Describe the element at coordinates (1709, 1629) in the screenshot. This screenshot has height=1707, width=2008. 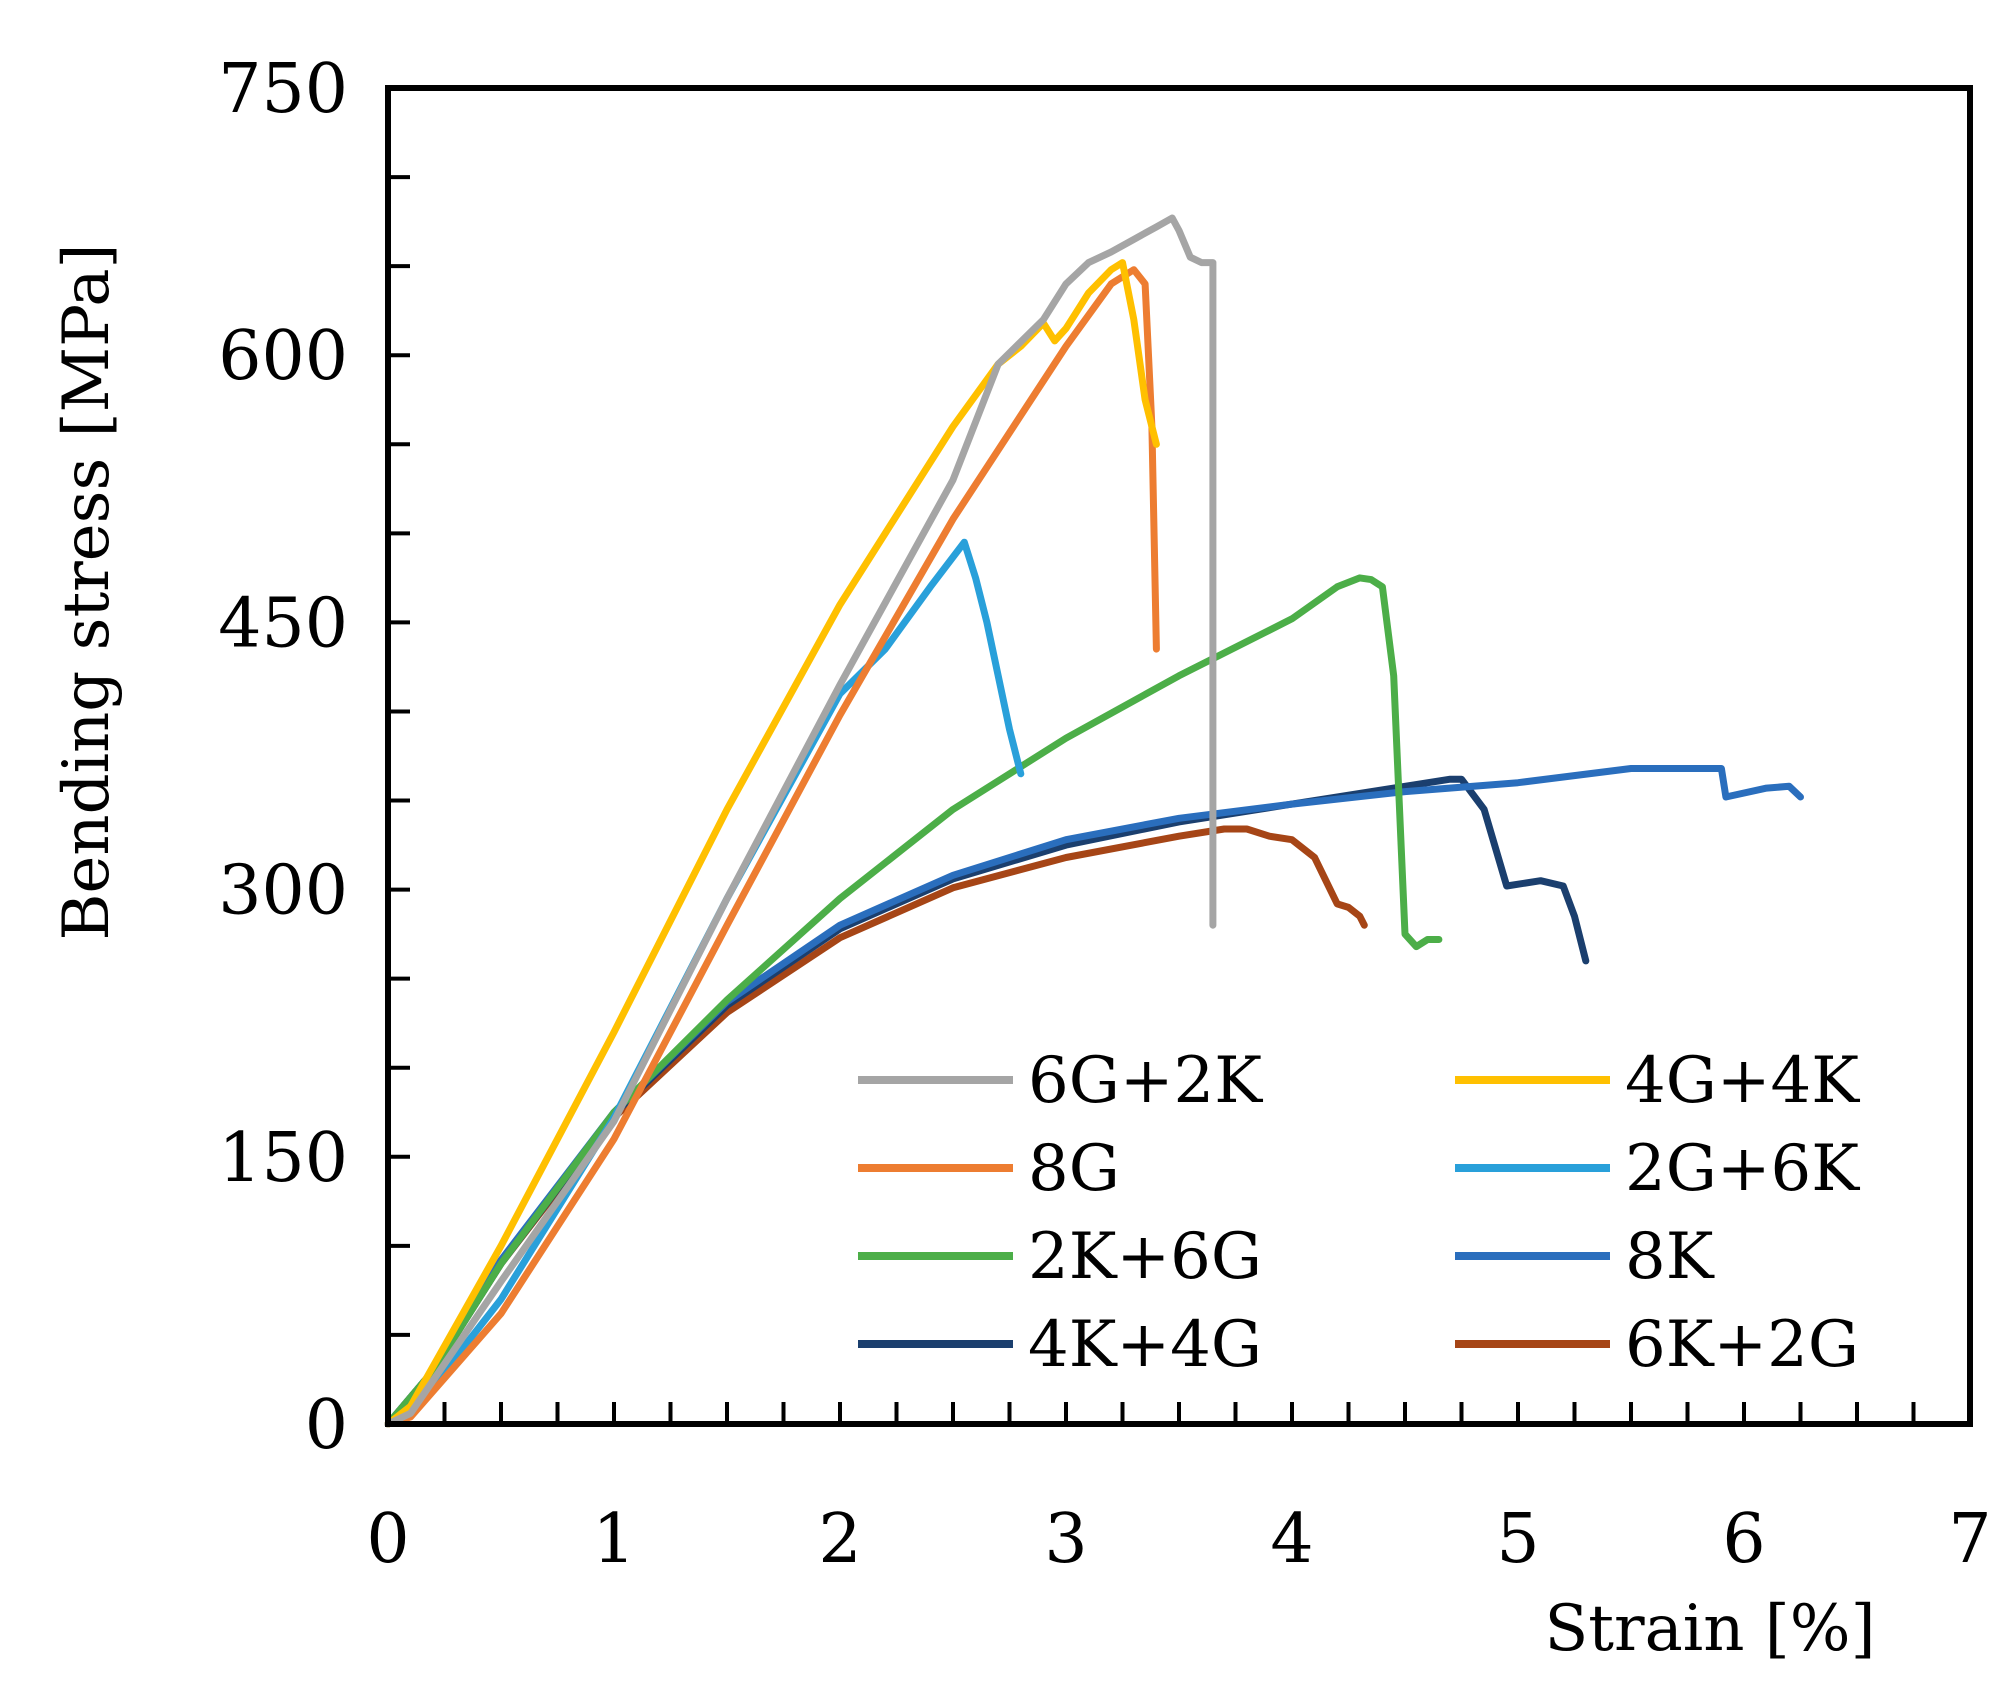
I see `x-axis-title: Strain [%]` at that location.